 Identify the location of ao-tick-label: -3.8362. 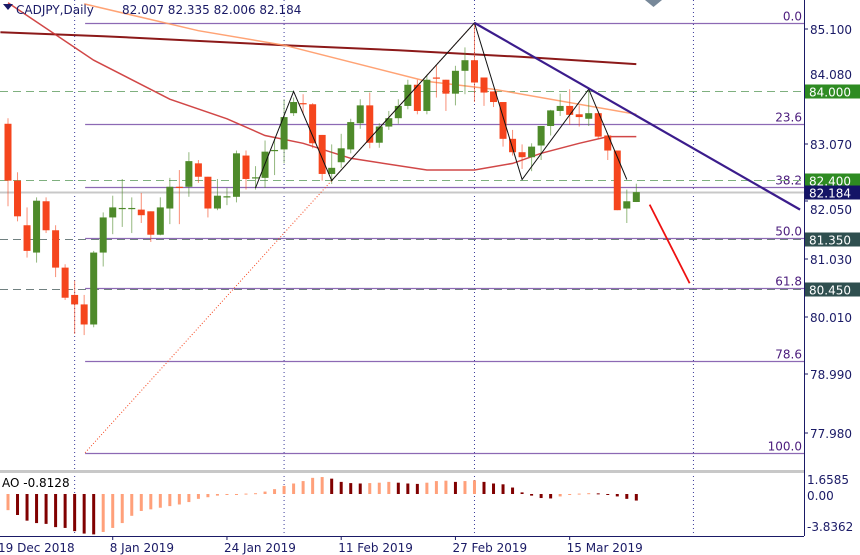
(830, 527).